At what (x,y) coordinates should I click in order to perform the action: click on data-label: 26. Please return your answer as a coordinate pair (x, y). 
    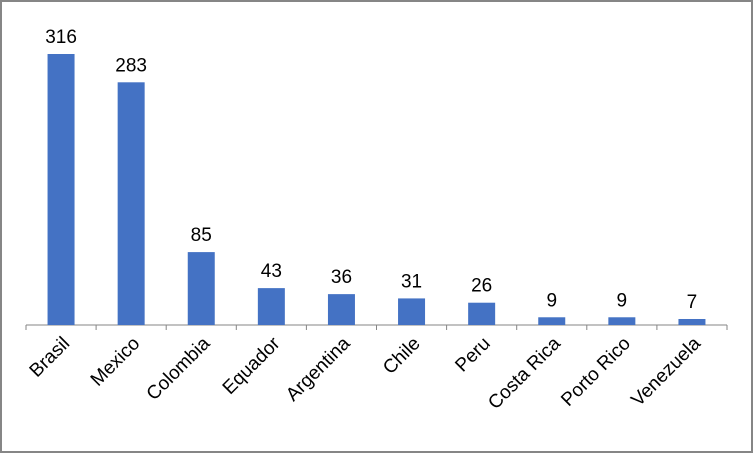
    Looking at the image, I should click on (481, 286).